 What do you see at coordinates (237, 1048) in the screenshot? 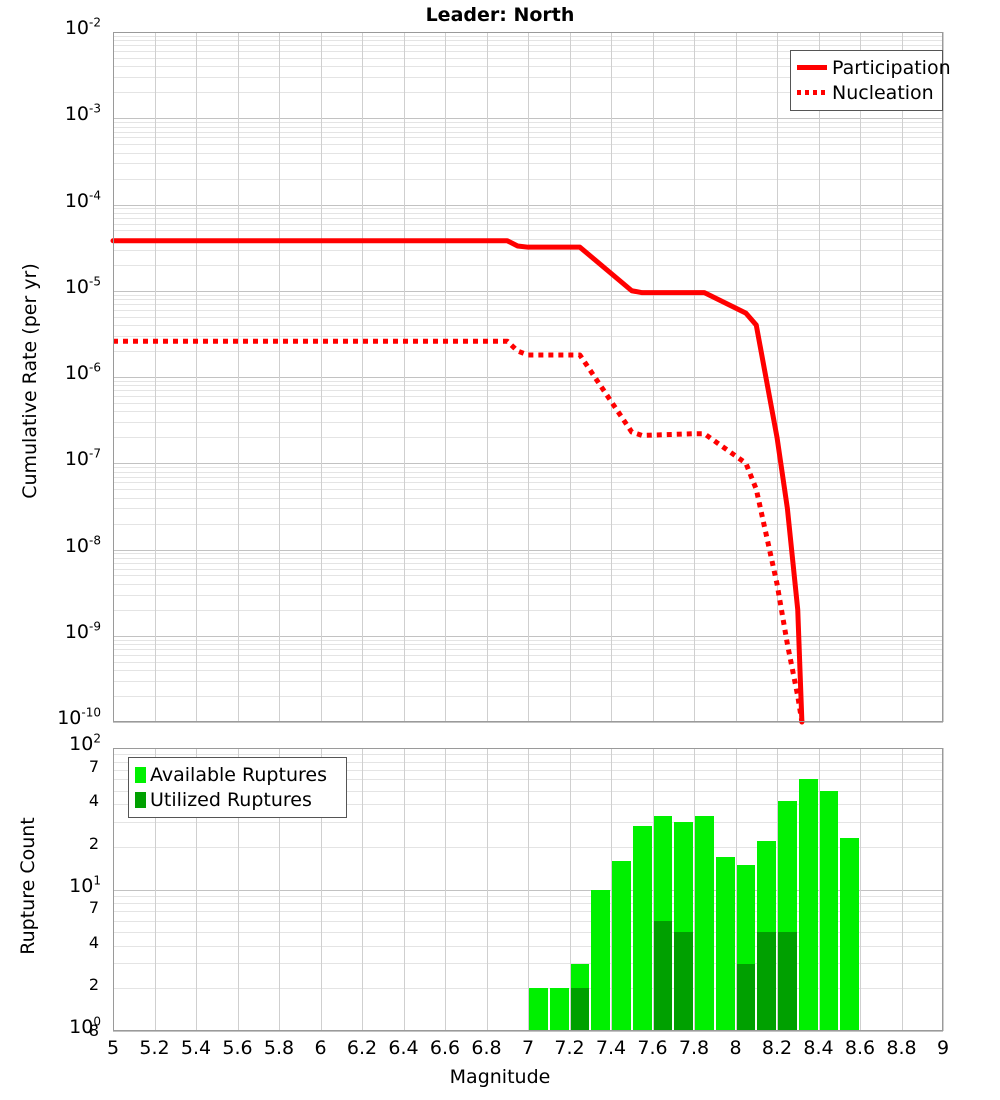
I see `x-tick-label: 5.6` at bounding box center [237, 1048].